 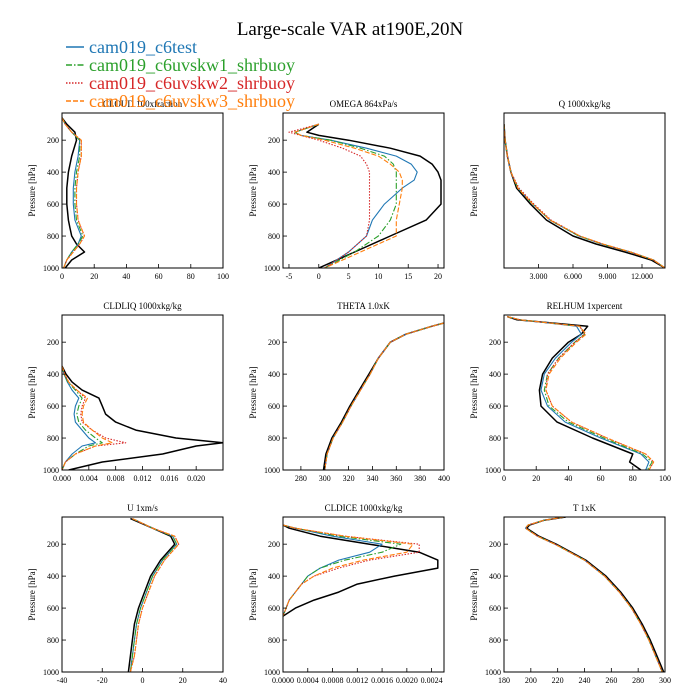 I want to click on x-tick-label: 20, so click(x=536, y=478).